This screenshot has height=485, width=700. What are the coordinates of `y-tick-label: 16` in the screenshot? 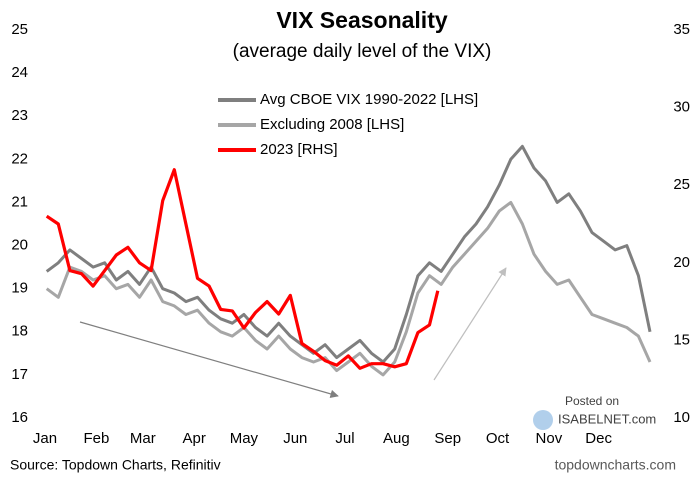 It's located at (19, 417).